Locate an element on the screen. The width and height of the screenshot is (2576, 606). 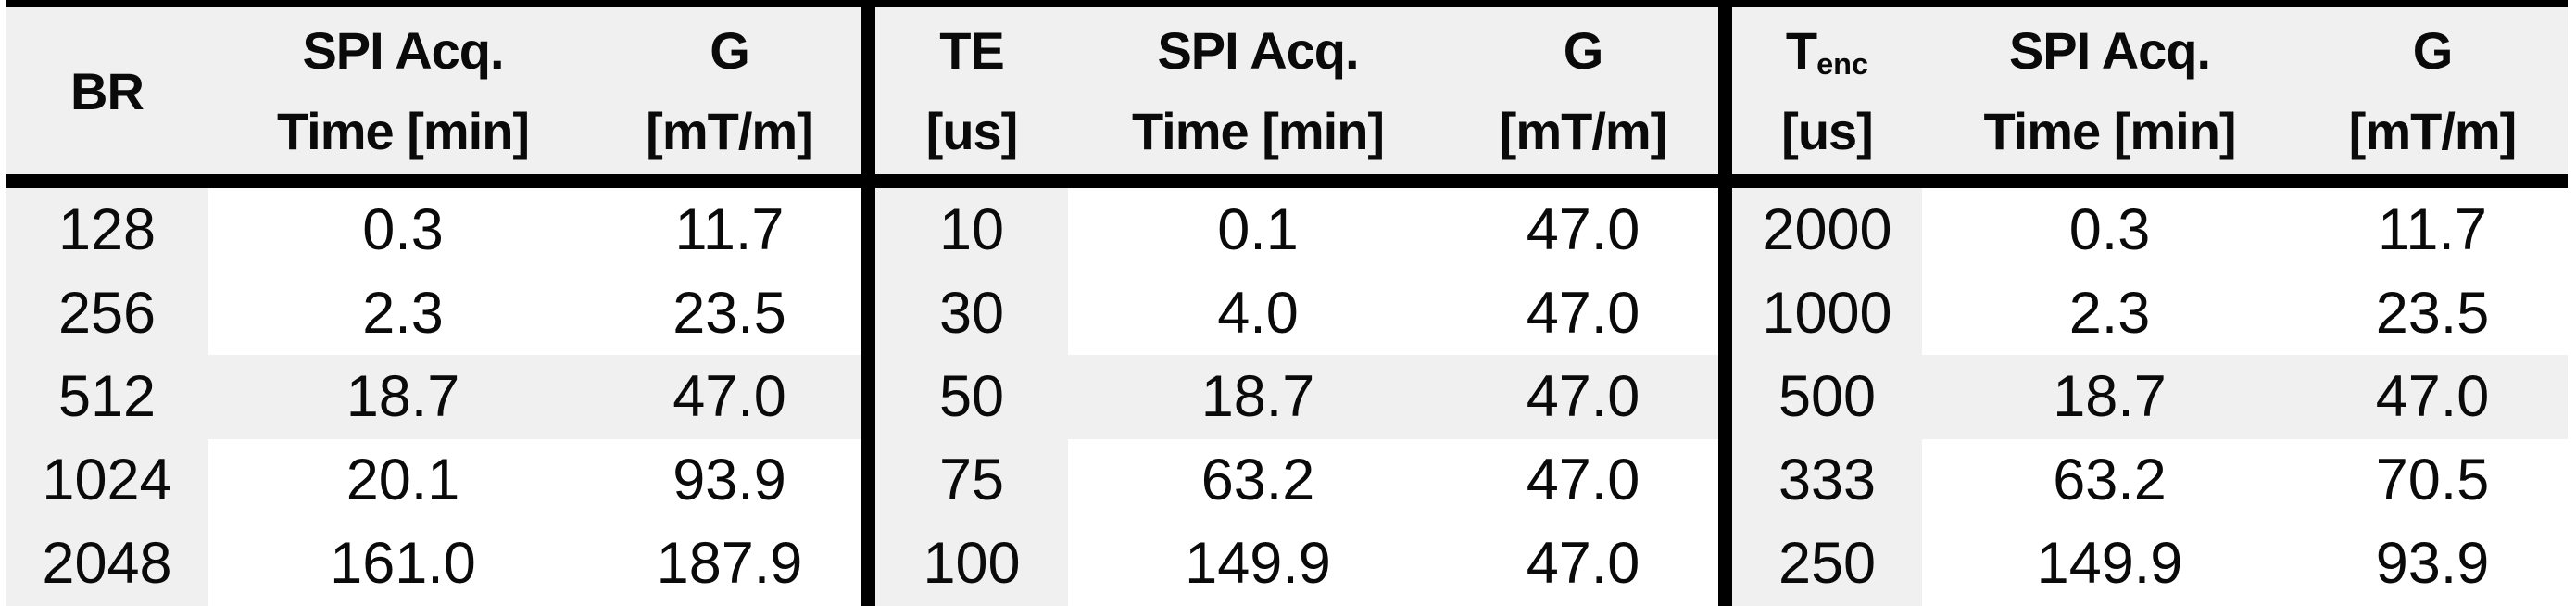
column-header-br: BR is located at coordinates (107, 94).